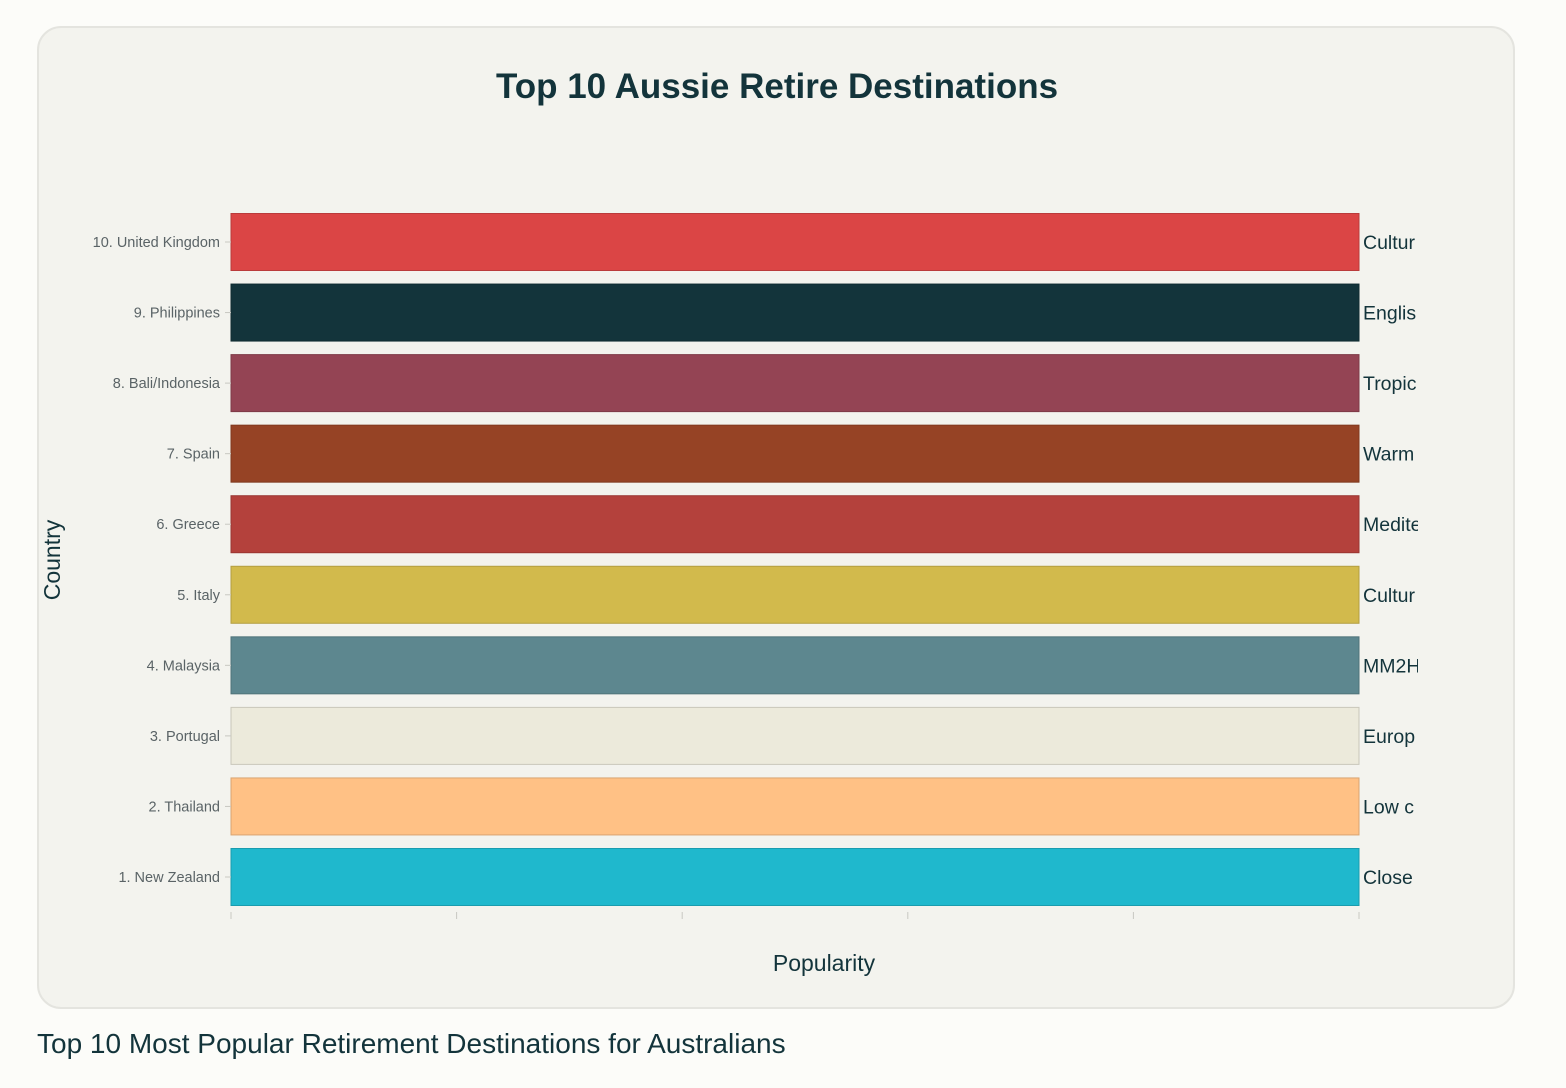 The image size is (1566, 1088). Describe the element at coordinates (1388, 878) in the screenshot. I see `bar-label: Close` at that location.